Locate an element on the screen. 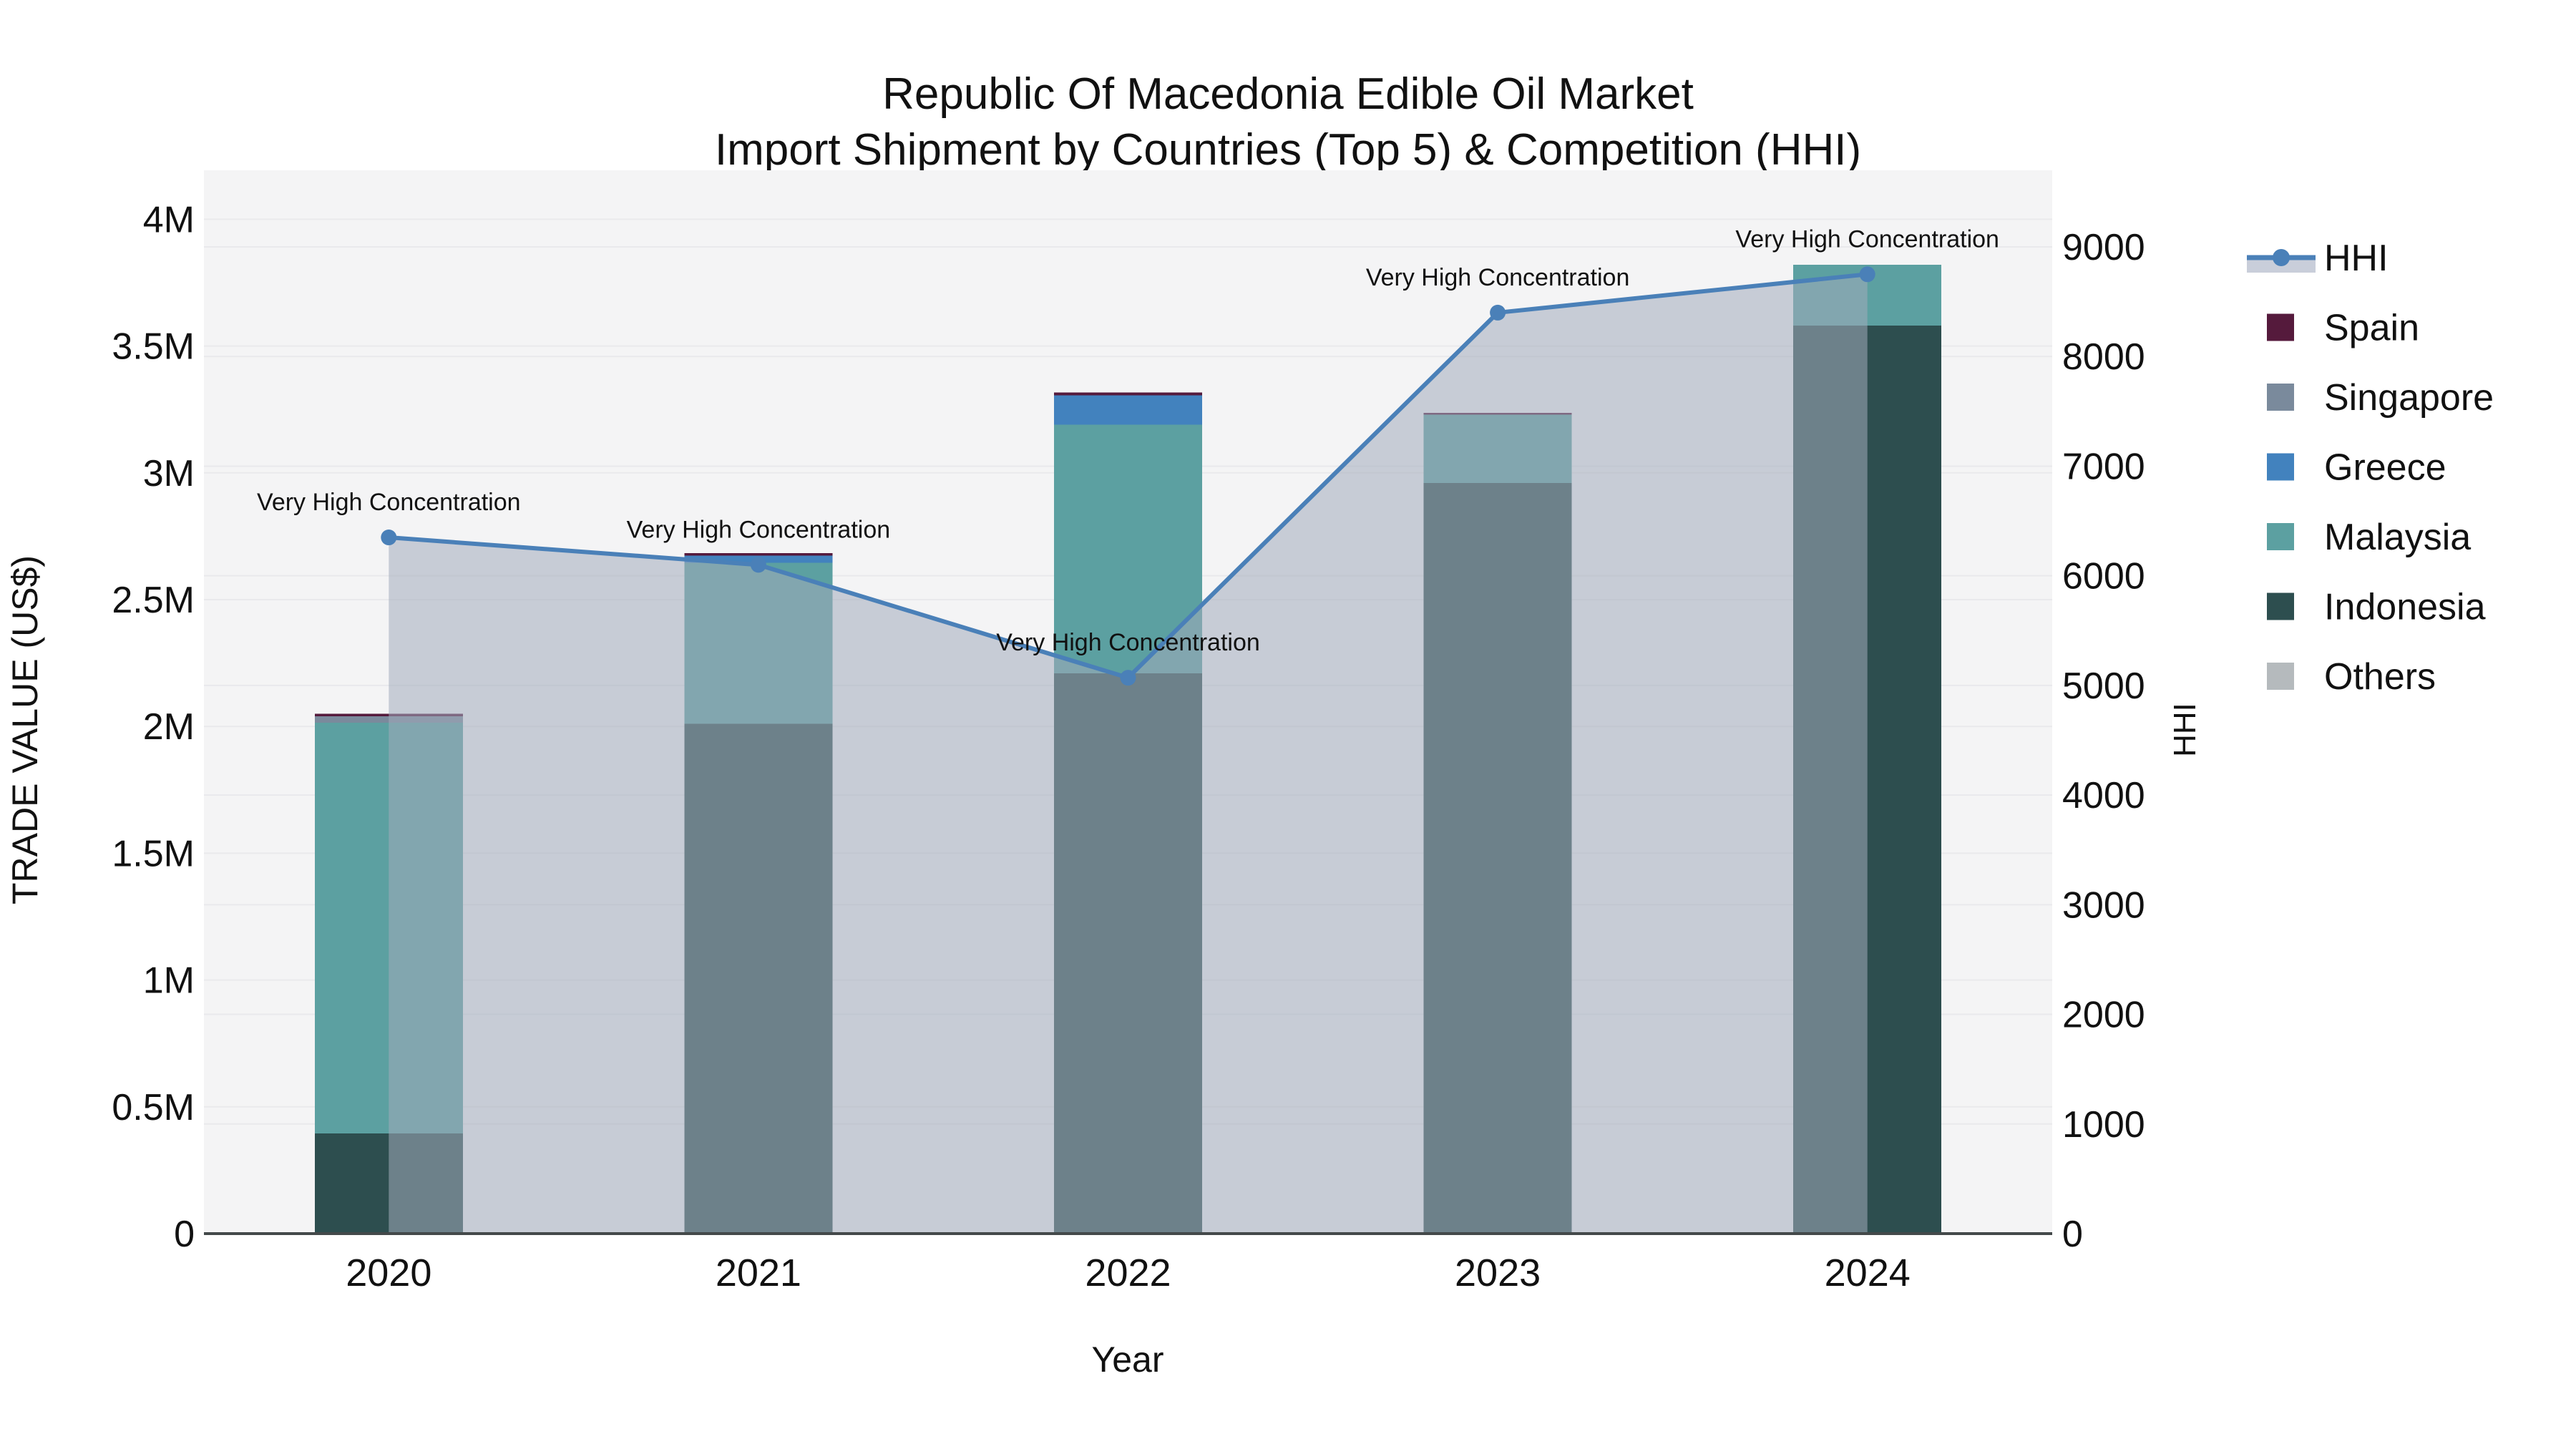 Image resolution: width=2576 pixels, height=1449 pixels. y-right-tick-3000: 3000 is located at coordinates (2103, 905).